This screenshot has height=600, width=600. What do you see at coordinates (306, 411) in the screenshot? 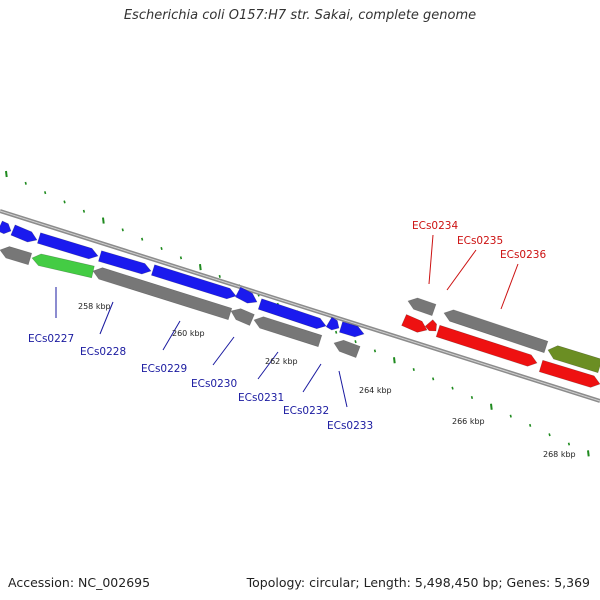
I see `gene-label: ECs0232` at bounding box center [306, 411].